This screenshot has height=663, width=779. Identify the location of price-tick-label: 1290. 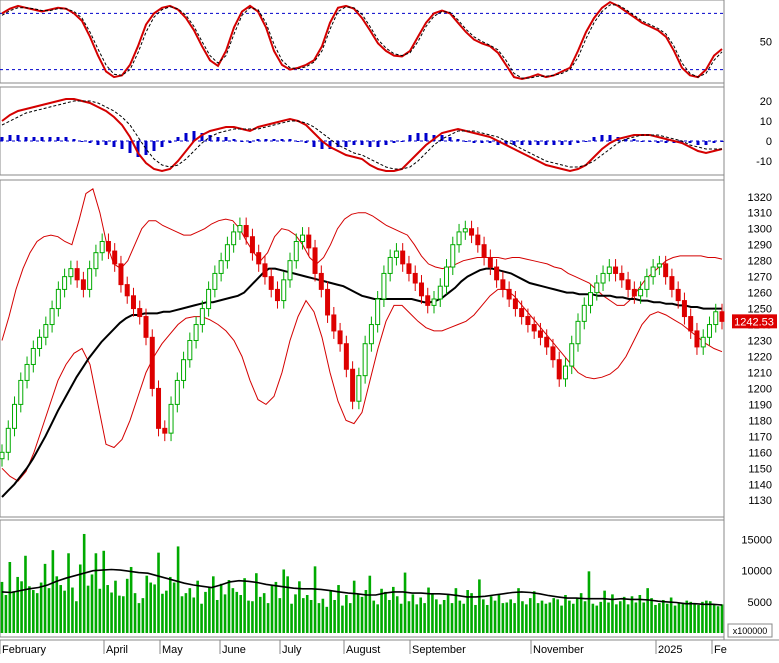
(760, 246).